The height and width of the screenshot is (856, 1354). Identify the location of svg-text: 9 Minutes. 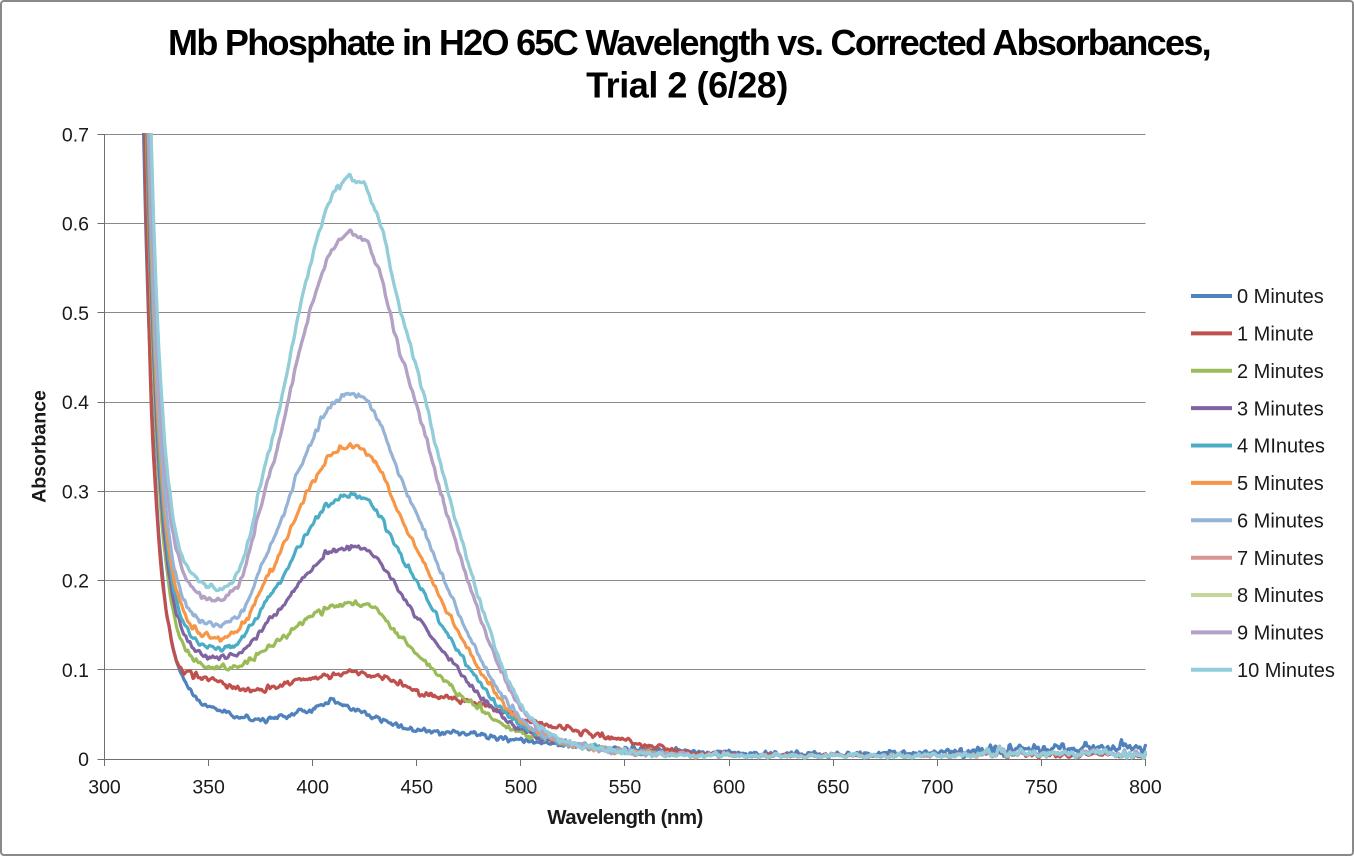
(1280, 634).